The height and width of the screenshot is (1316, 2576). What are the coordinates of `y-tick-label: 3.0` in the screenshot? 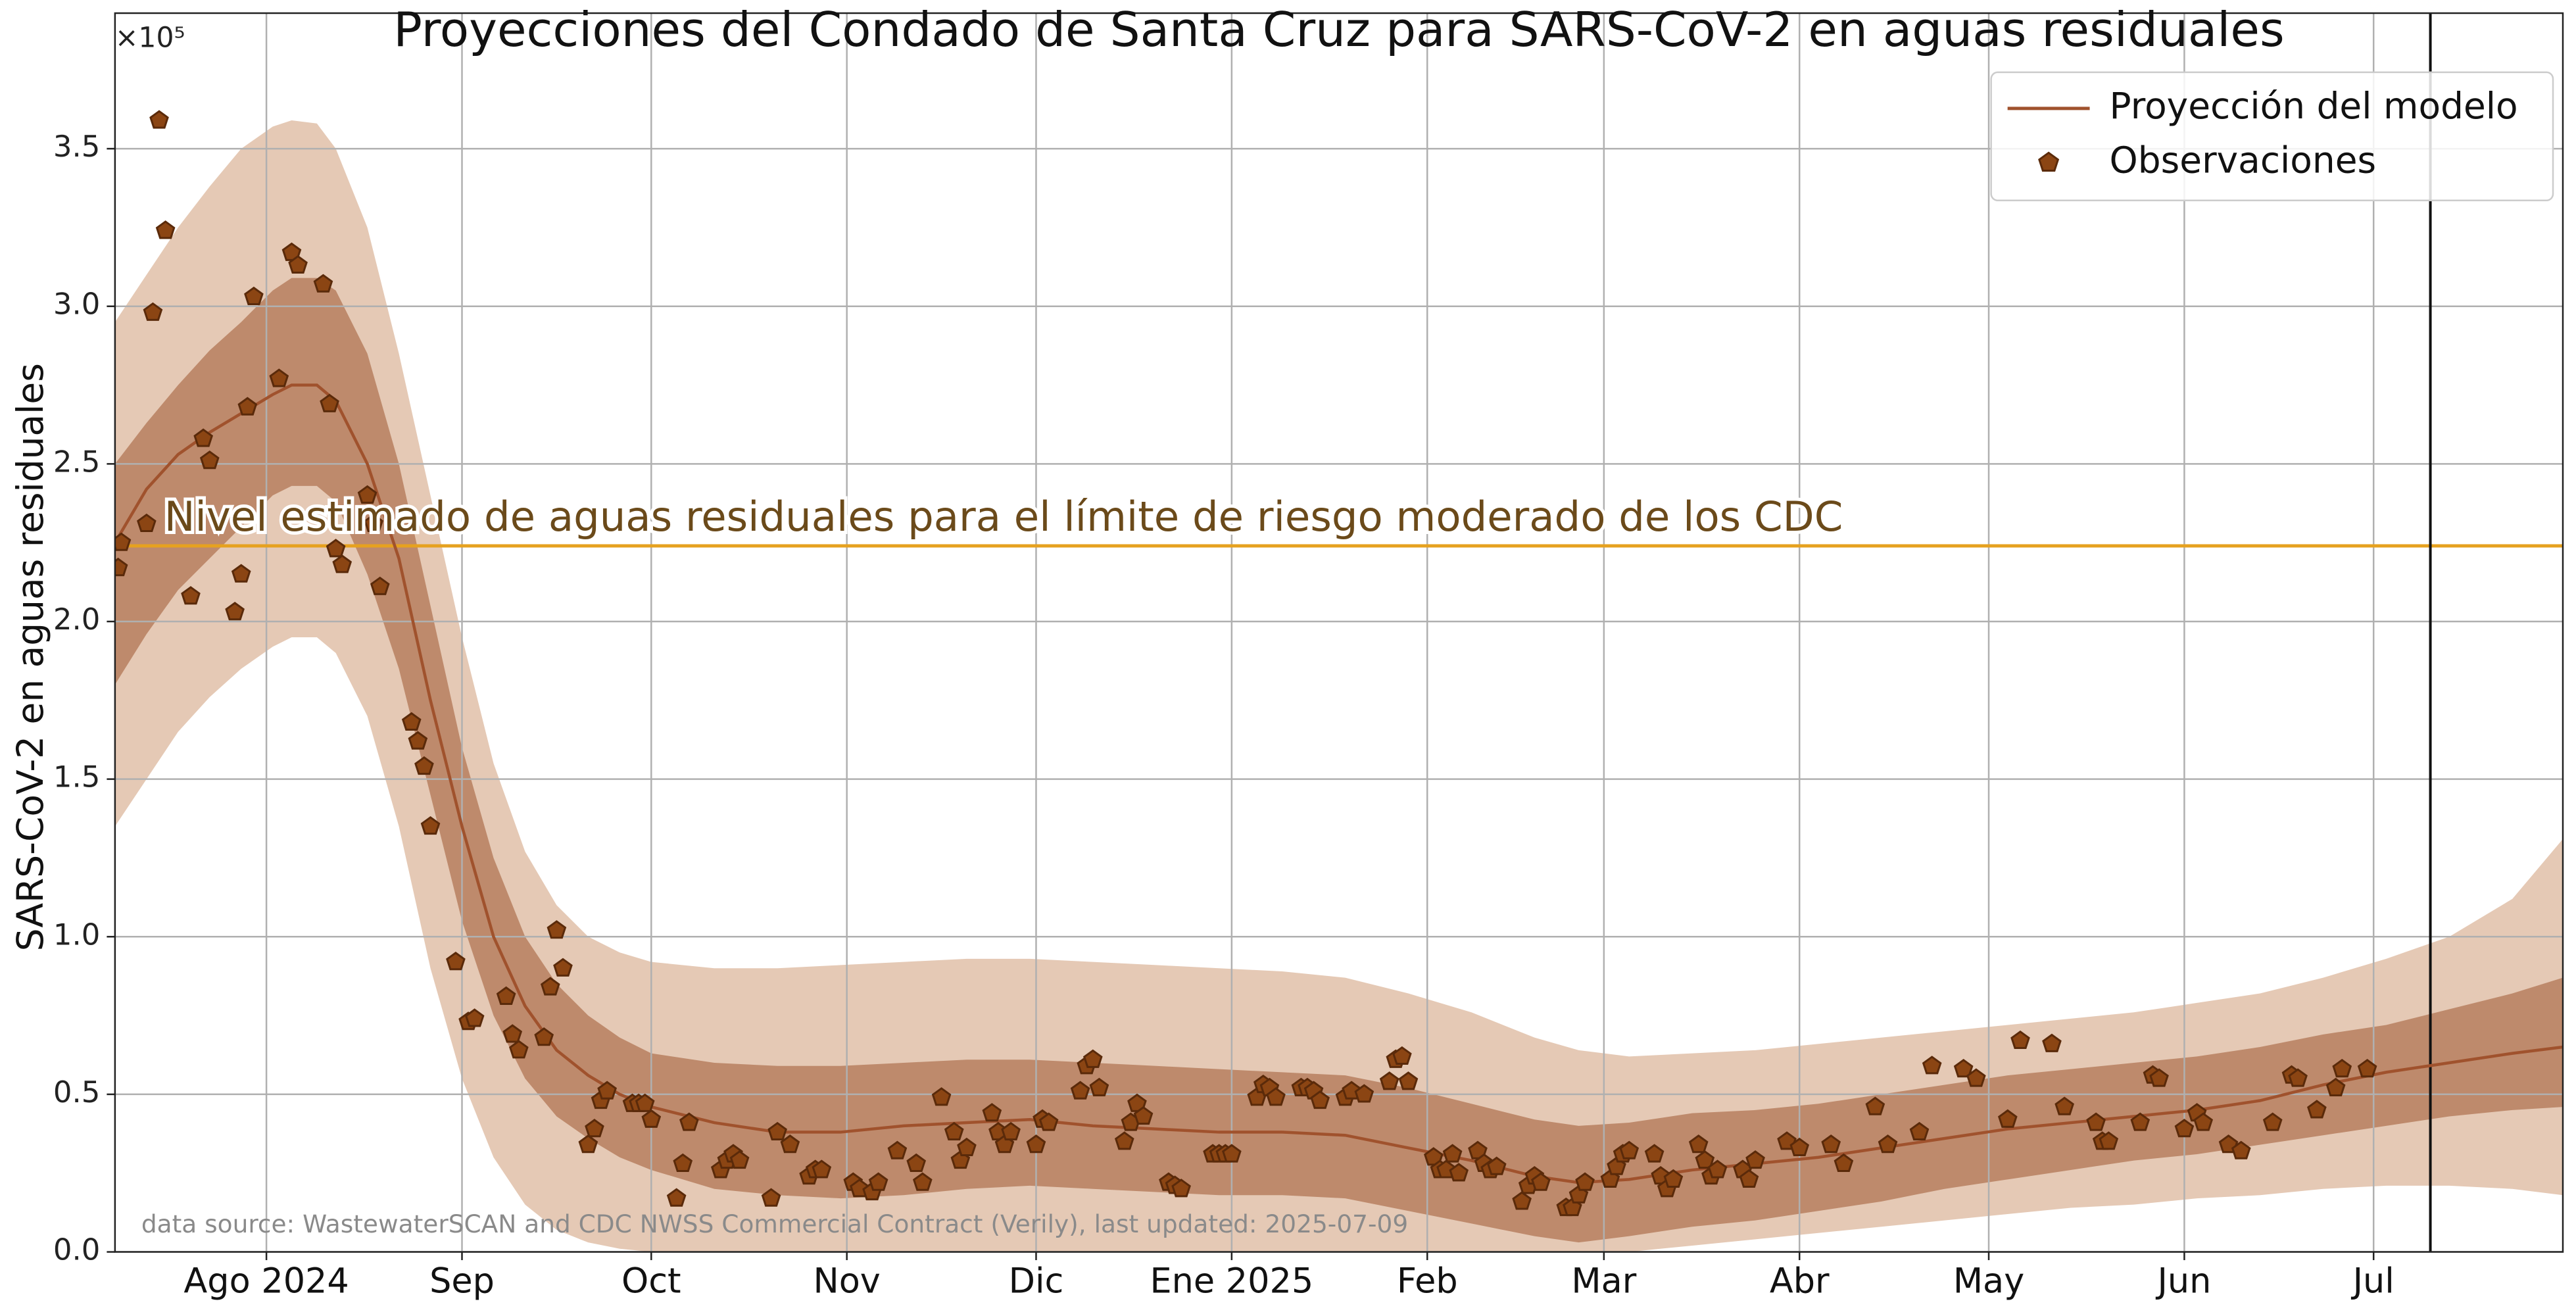 It's located at (77, 304).